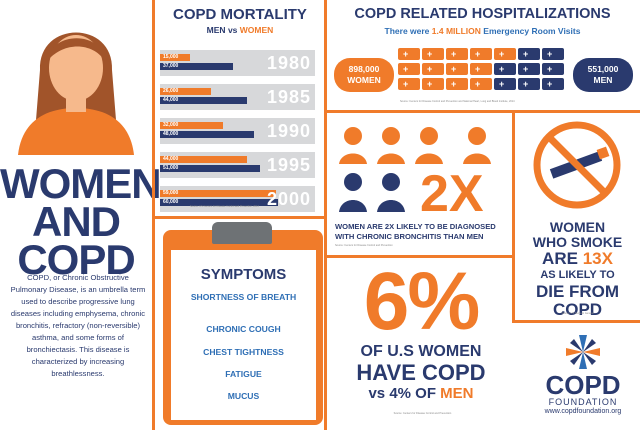 The width and height of the screenshot is (640, 430). What do you see at coordinates (216, 30) in the screenshot?
I see `subtitle-men: MEN` at bounding box center [216, 30].